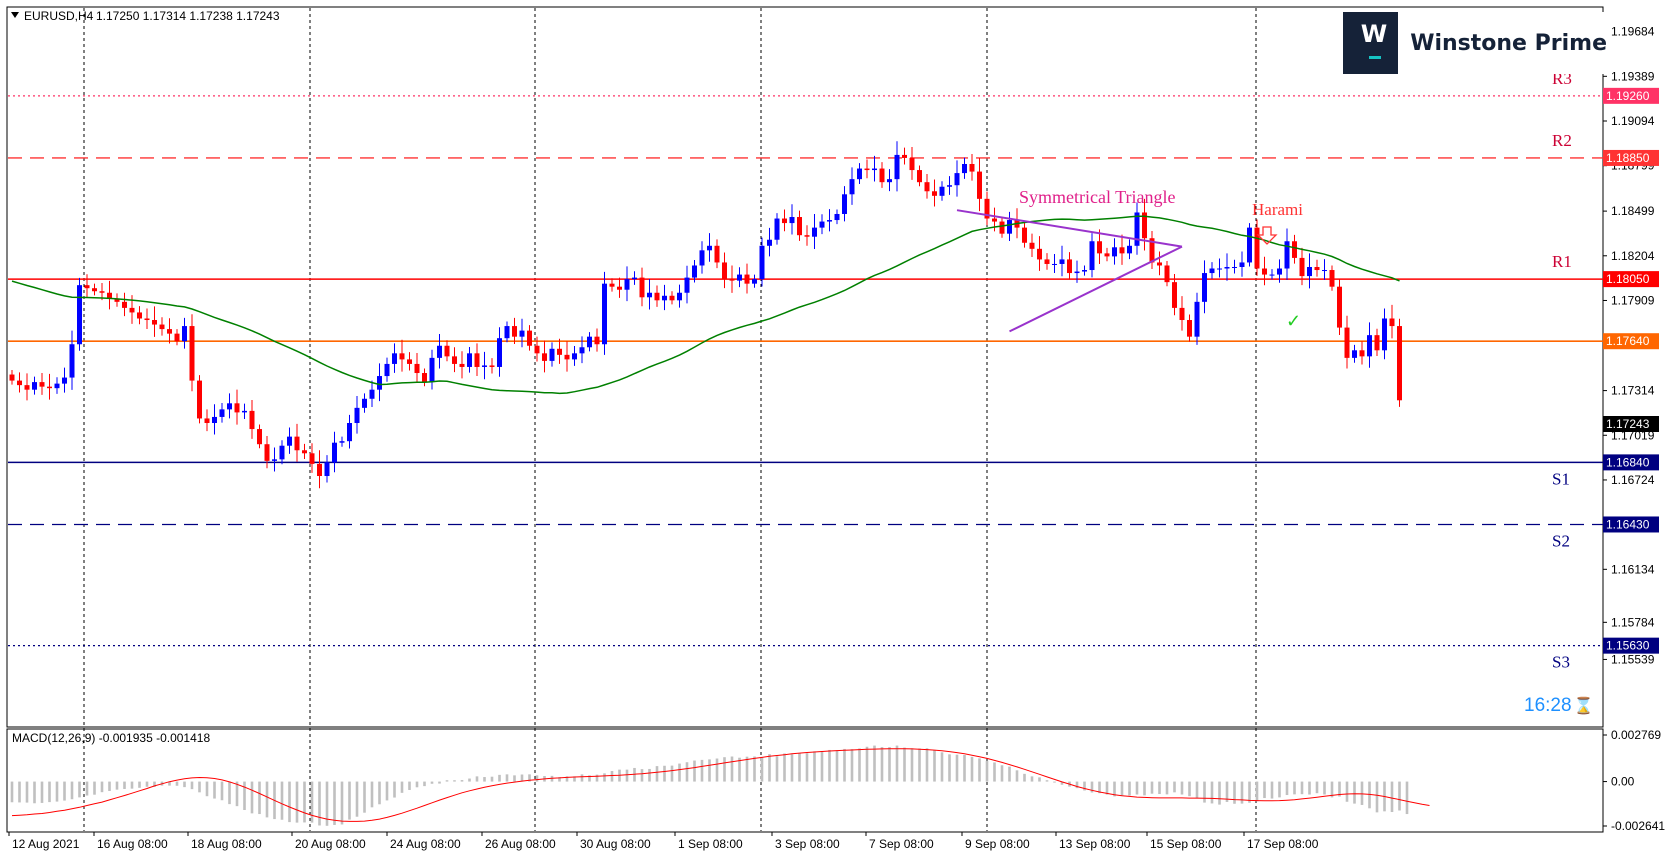  Describe the element at coordinates (1561, 478) in the screenshot. I see `level-name: S1` at that location.